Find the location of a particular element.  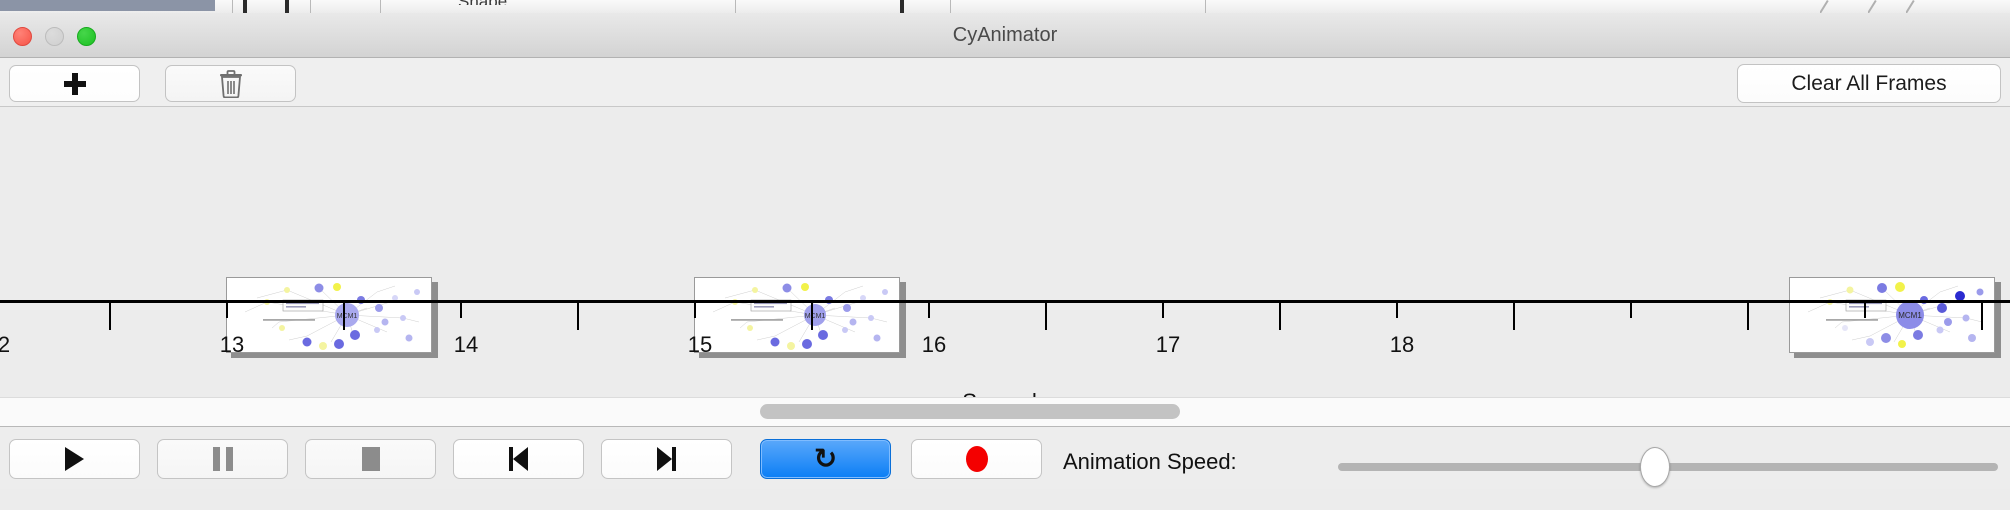

timeline-axis is located at coordinates (1005, 301).